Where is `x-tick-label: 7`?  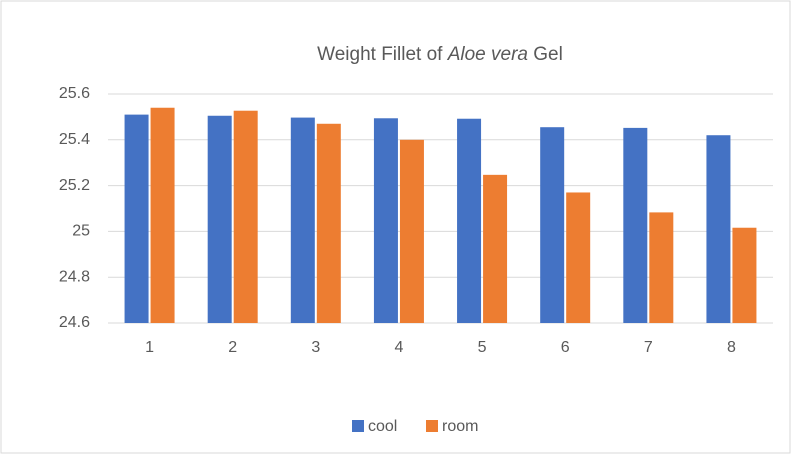
x-tick-label: 7 is located at coordinates (648, 347).